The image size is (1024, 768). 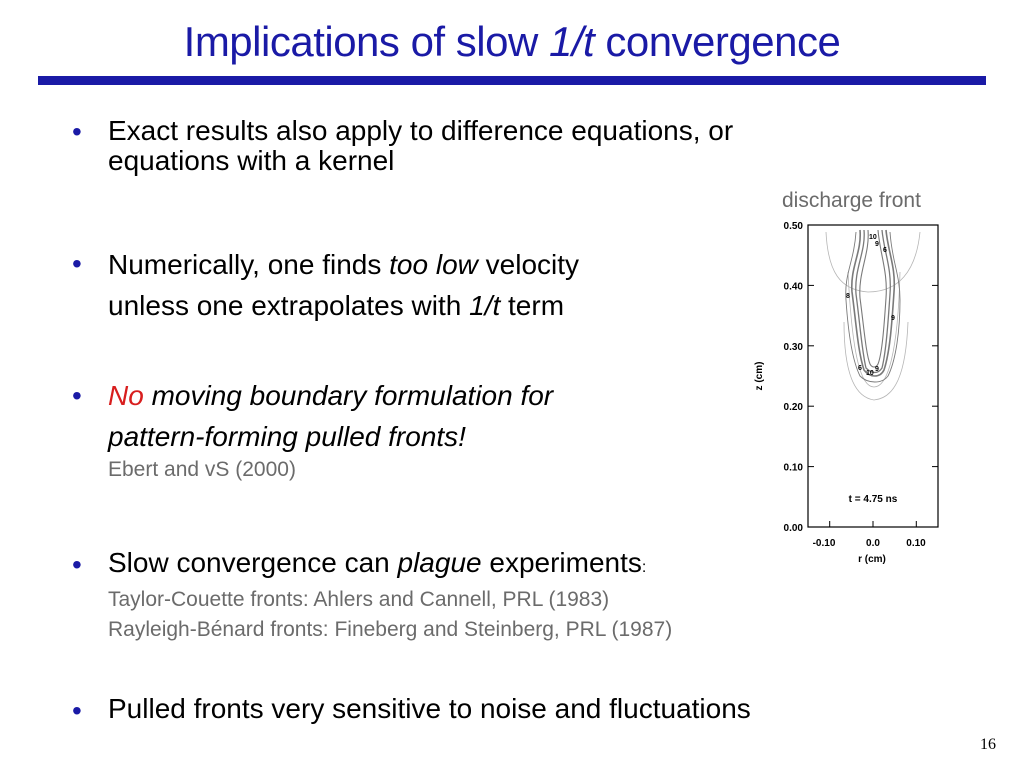 What do you see at coordinates (561, 562) in the screenshot?
I see `bullet-4-text: experiments` at bounding box center [561, 562].